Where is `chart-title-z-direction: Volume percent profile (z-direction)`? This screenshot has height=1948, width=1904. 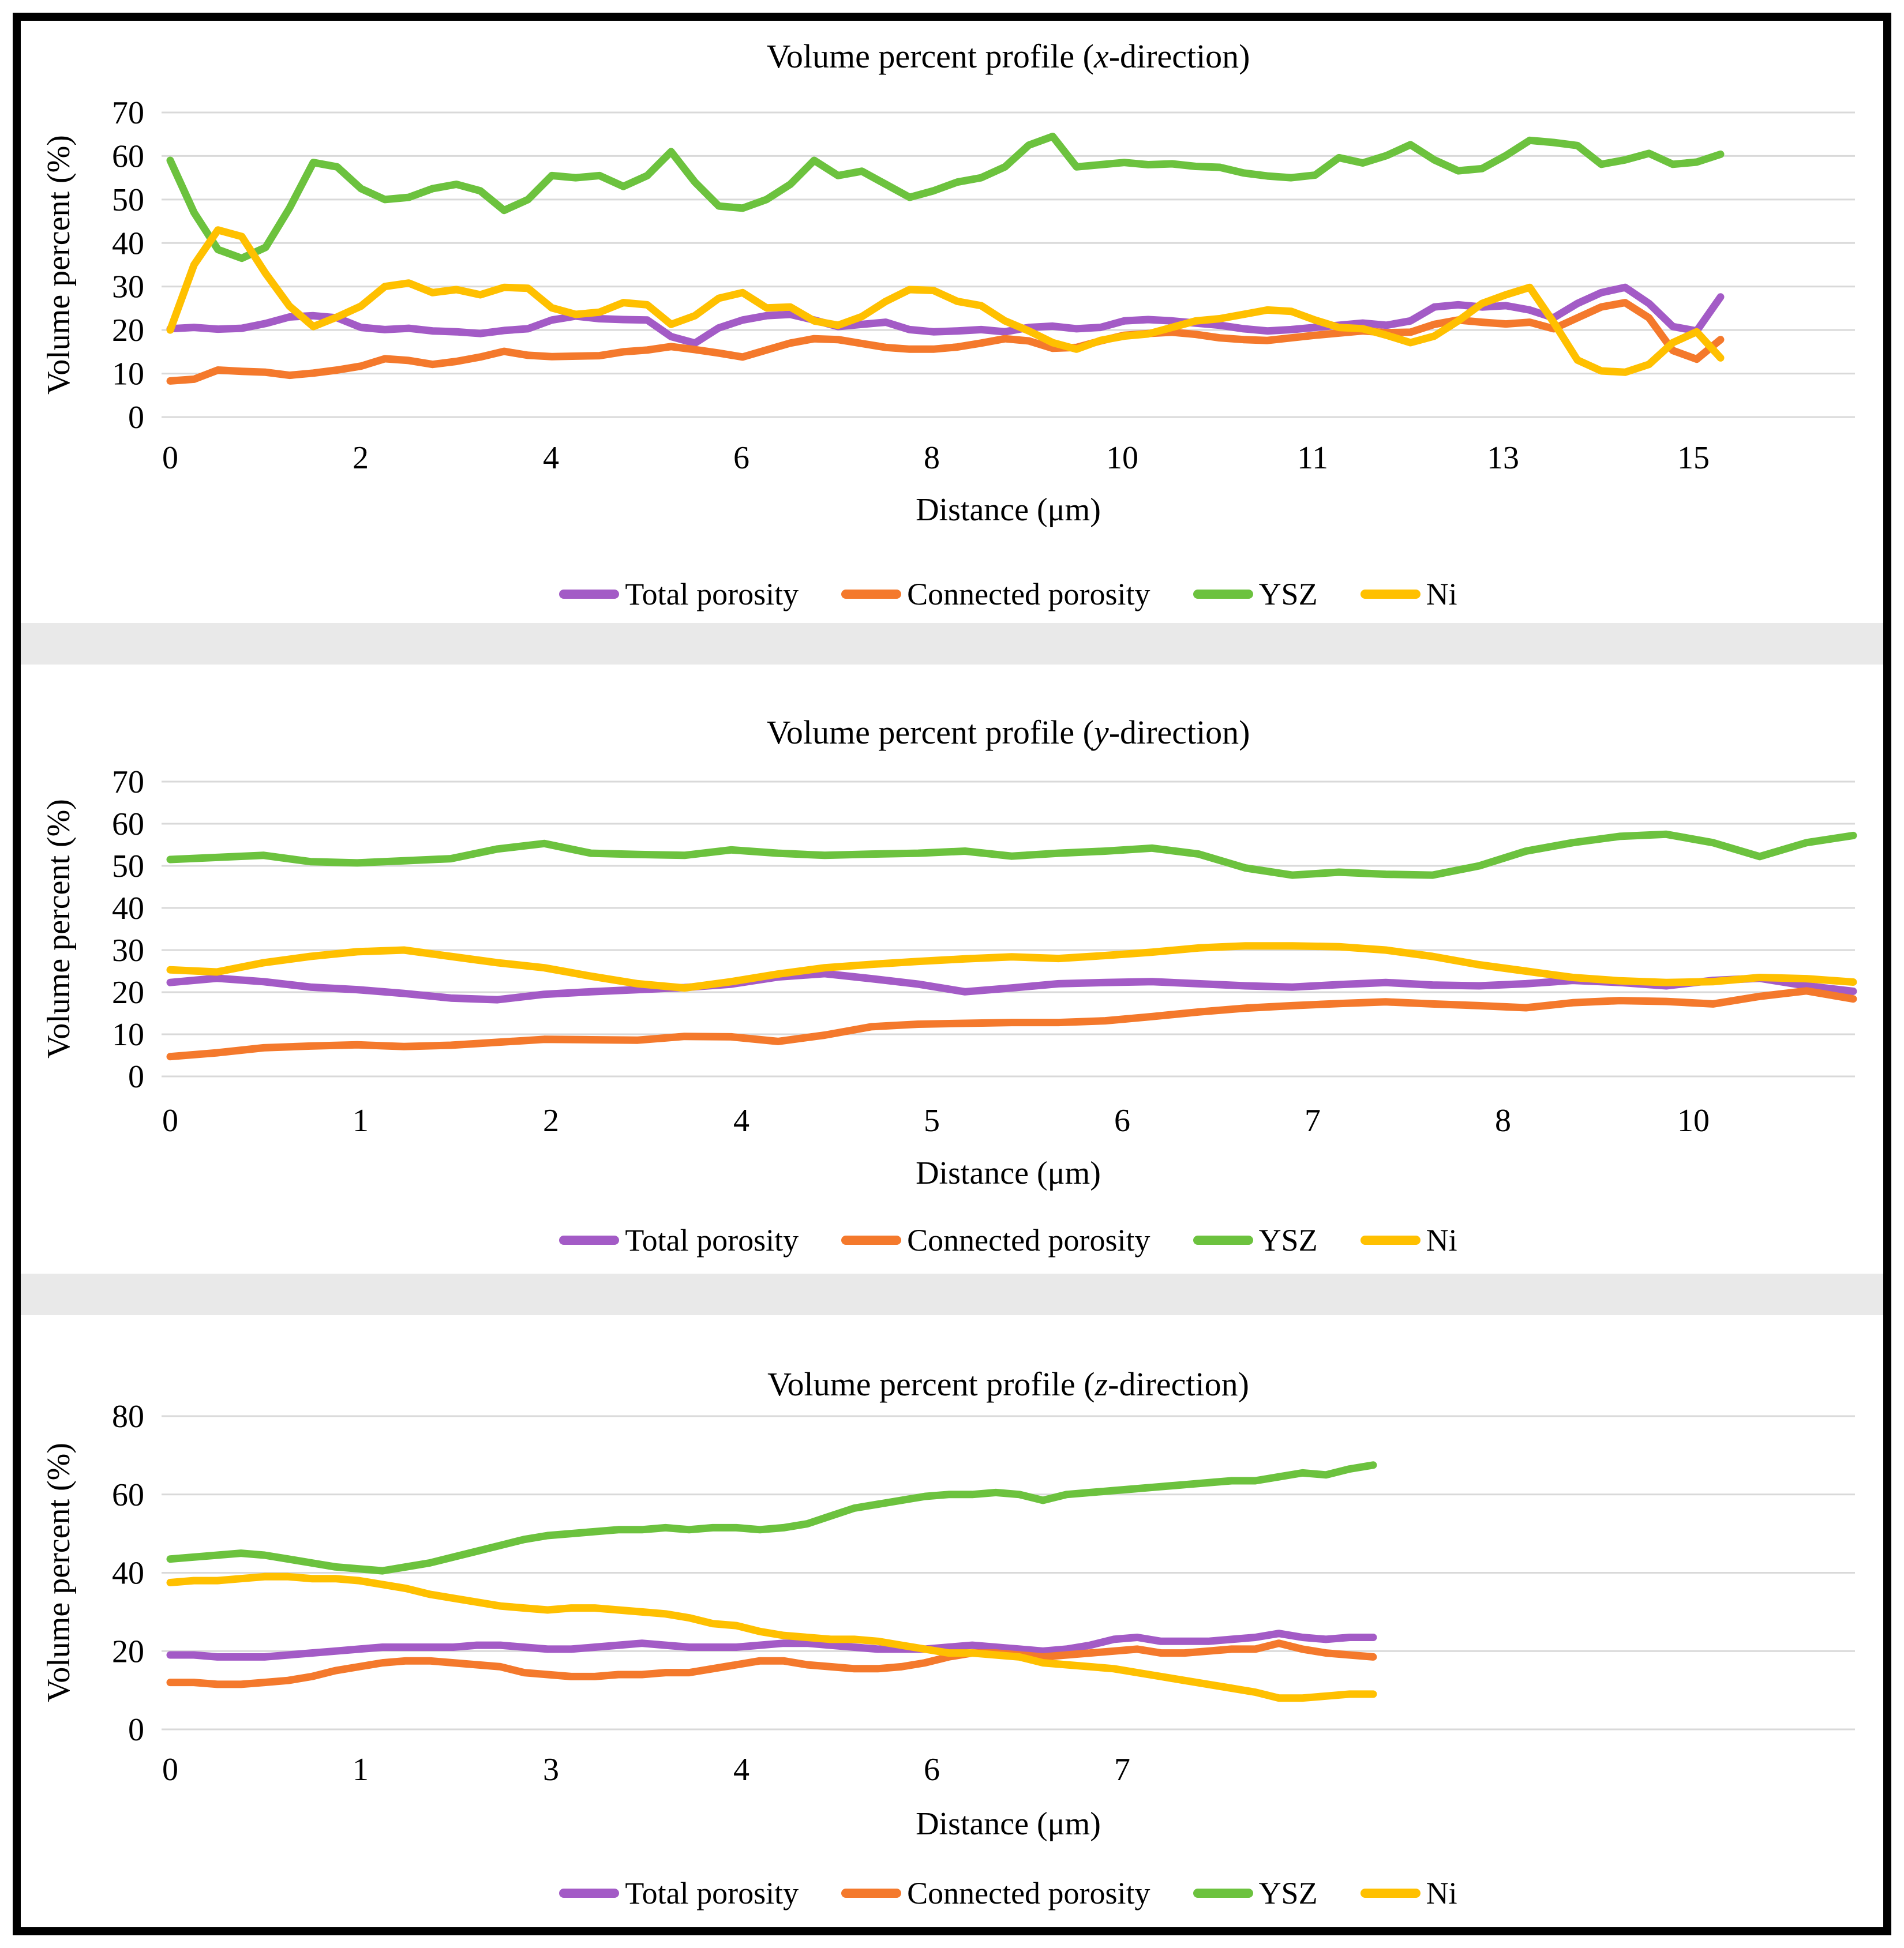
chart-title-z-direction: Volume percent profile (z-direction) is located at coordinates (1009, 1385).